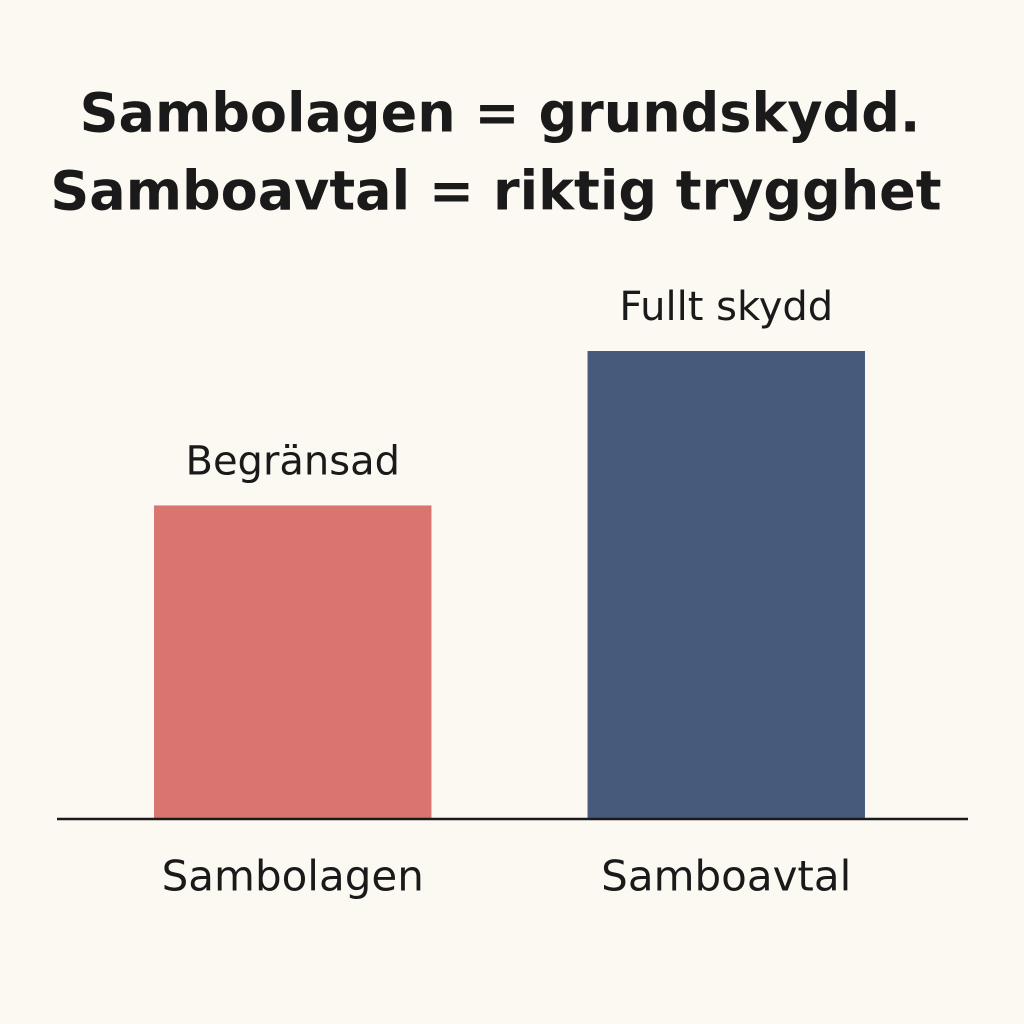 Image resolution: width=1024 pixels, height=1024 pixels. I want to click on x-tick-label: Sambolagen, so click(293, 876).